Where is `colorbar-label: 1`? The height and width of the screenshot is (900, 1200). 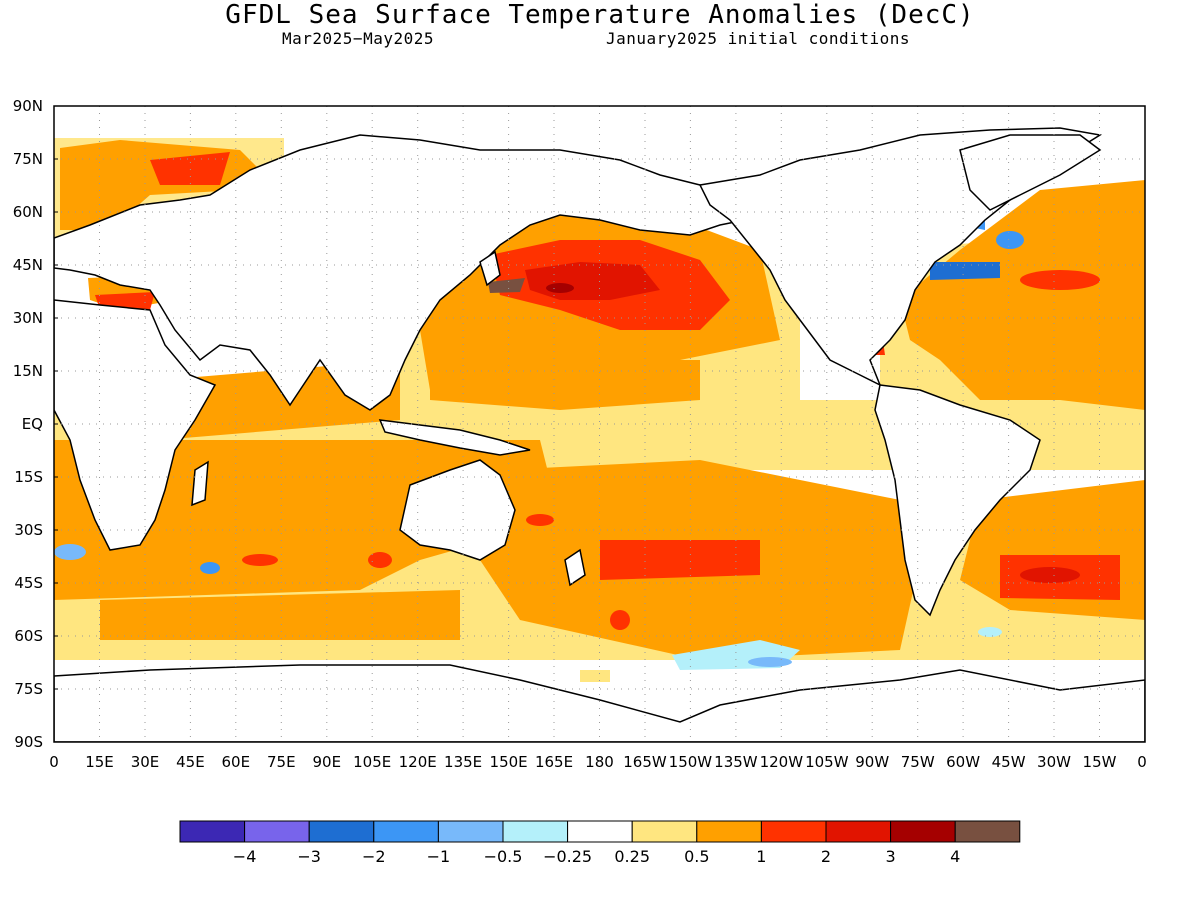 colorbar-label: 1 is located at coordinates (761, 856).